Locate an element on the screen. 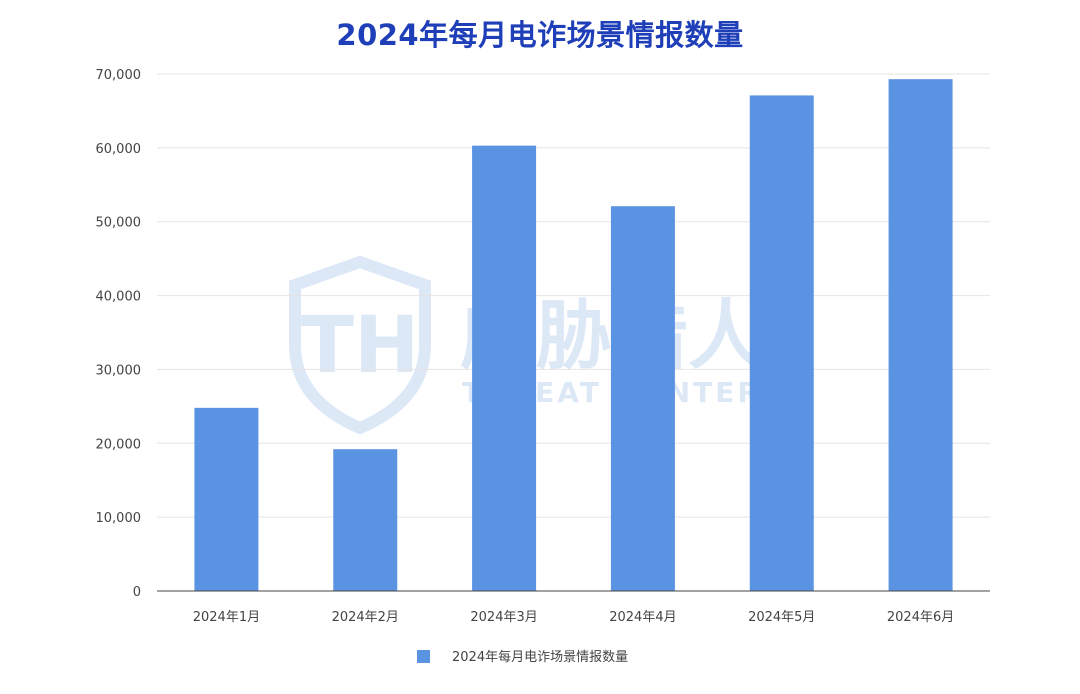 This screenshot has width=1080, height=694. y-tick-label: 40,000 is located at coordinates (119, 297).